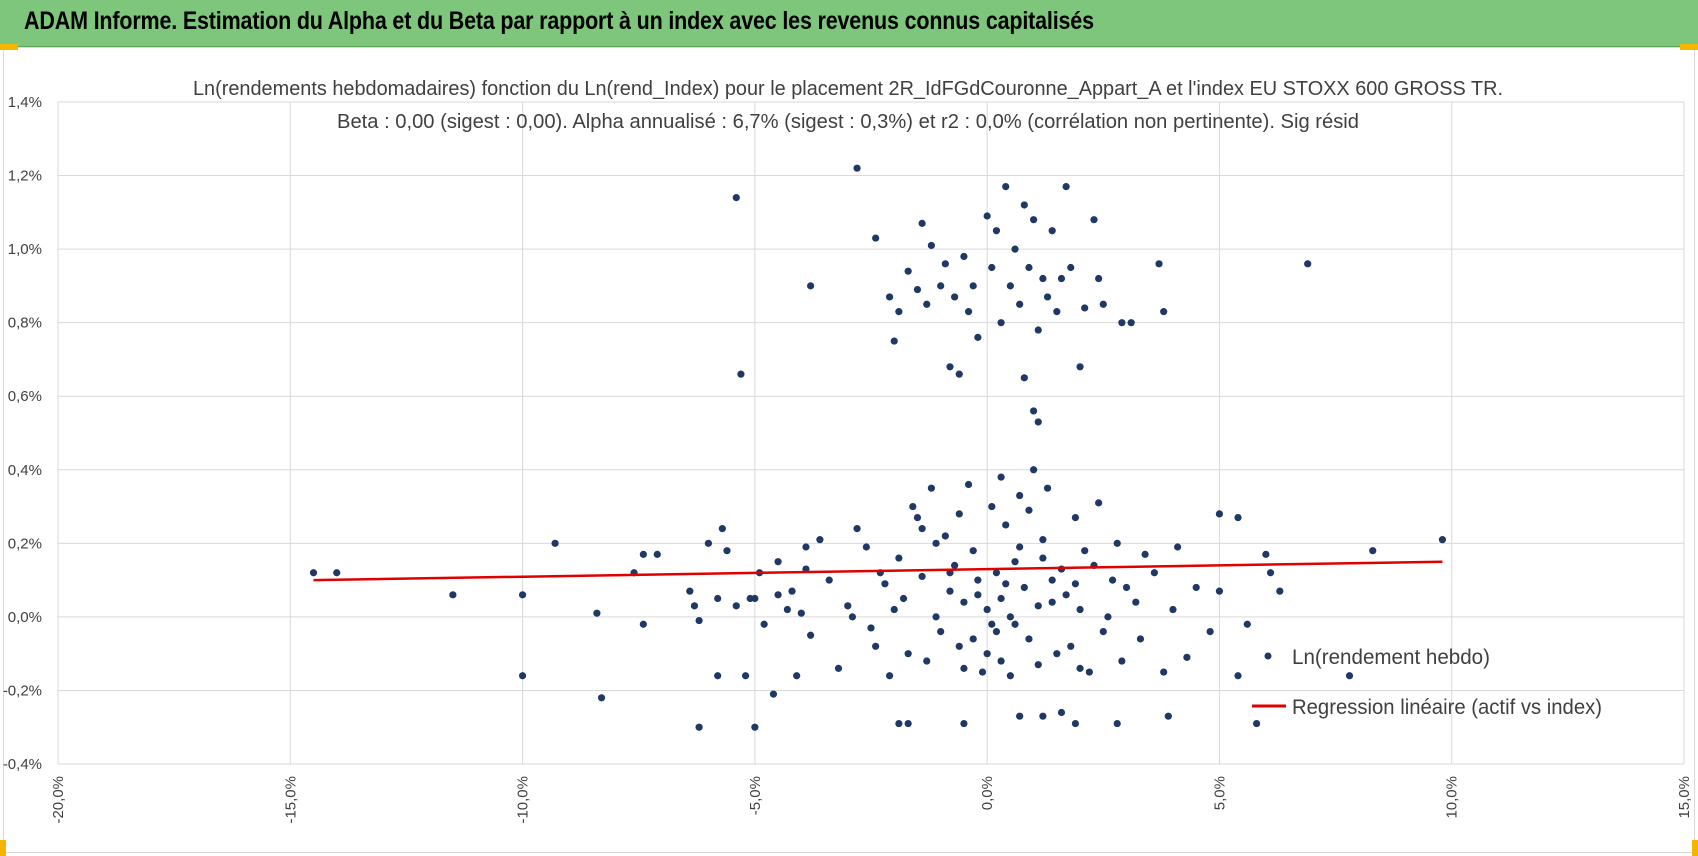  What do you see at coordinates (878, 571) in the screenshot?
I see `regression-line-path` at bounding box center [878, 571].